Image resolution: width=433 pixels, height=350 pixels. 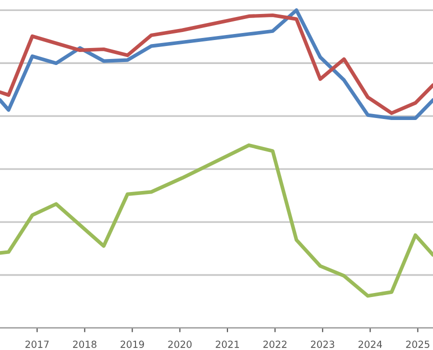 What do you see at coordinates (180, 344) in the screenshot?
I see `x-tick-label: 2020` at bounding box center [180, 344].